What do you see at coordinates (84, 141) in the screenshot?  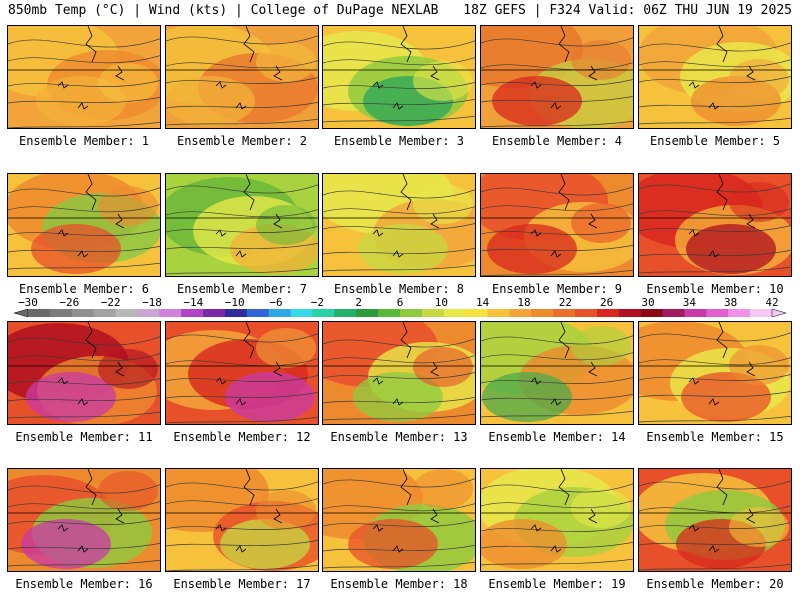 I see `ensemble-member-label: Ensemble Member: 1` at bounding box center [84, 141].